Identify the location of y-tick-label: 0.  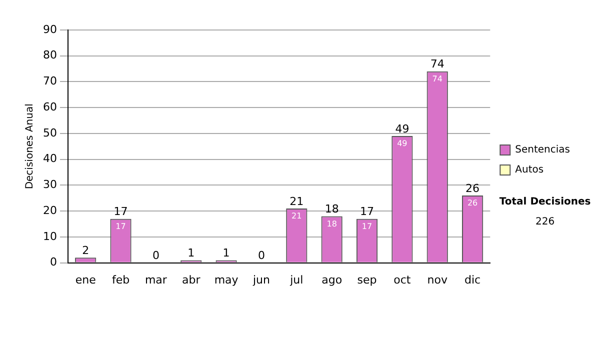
(53, 262).